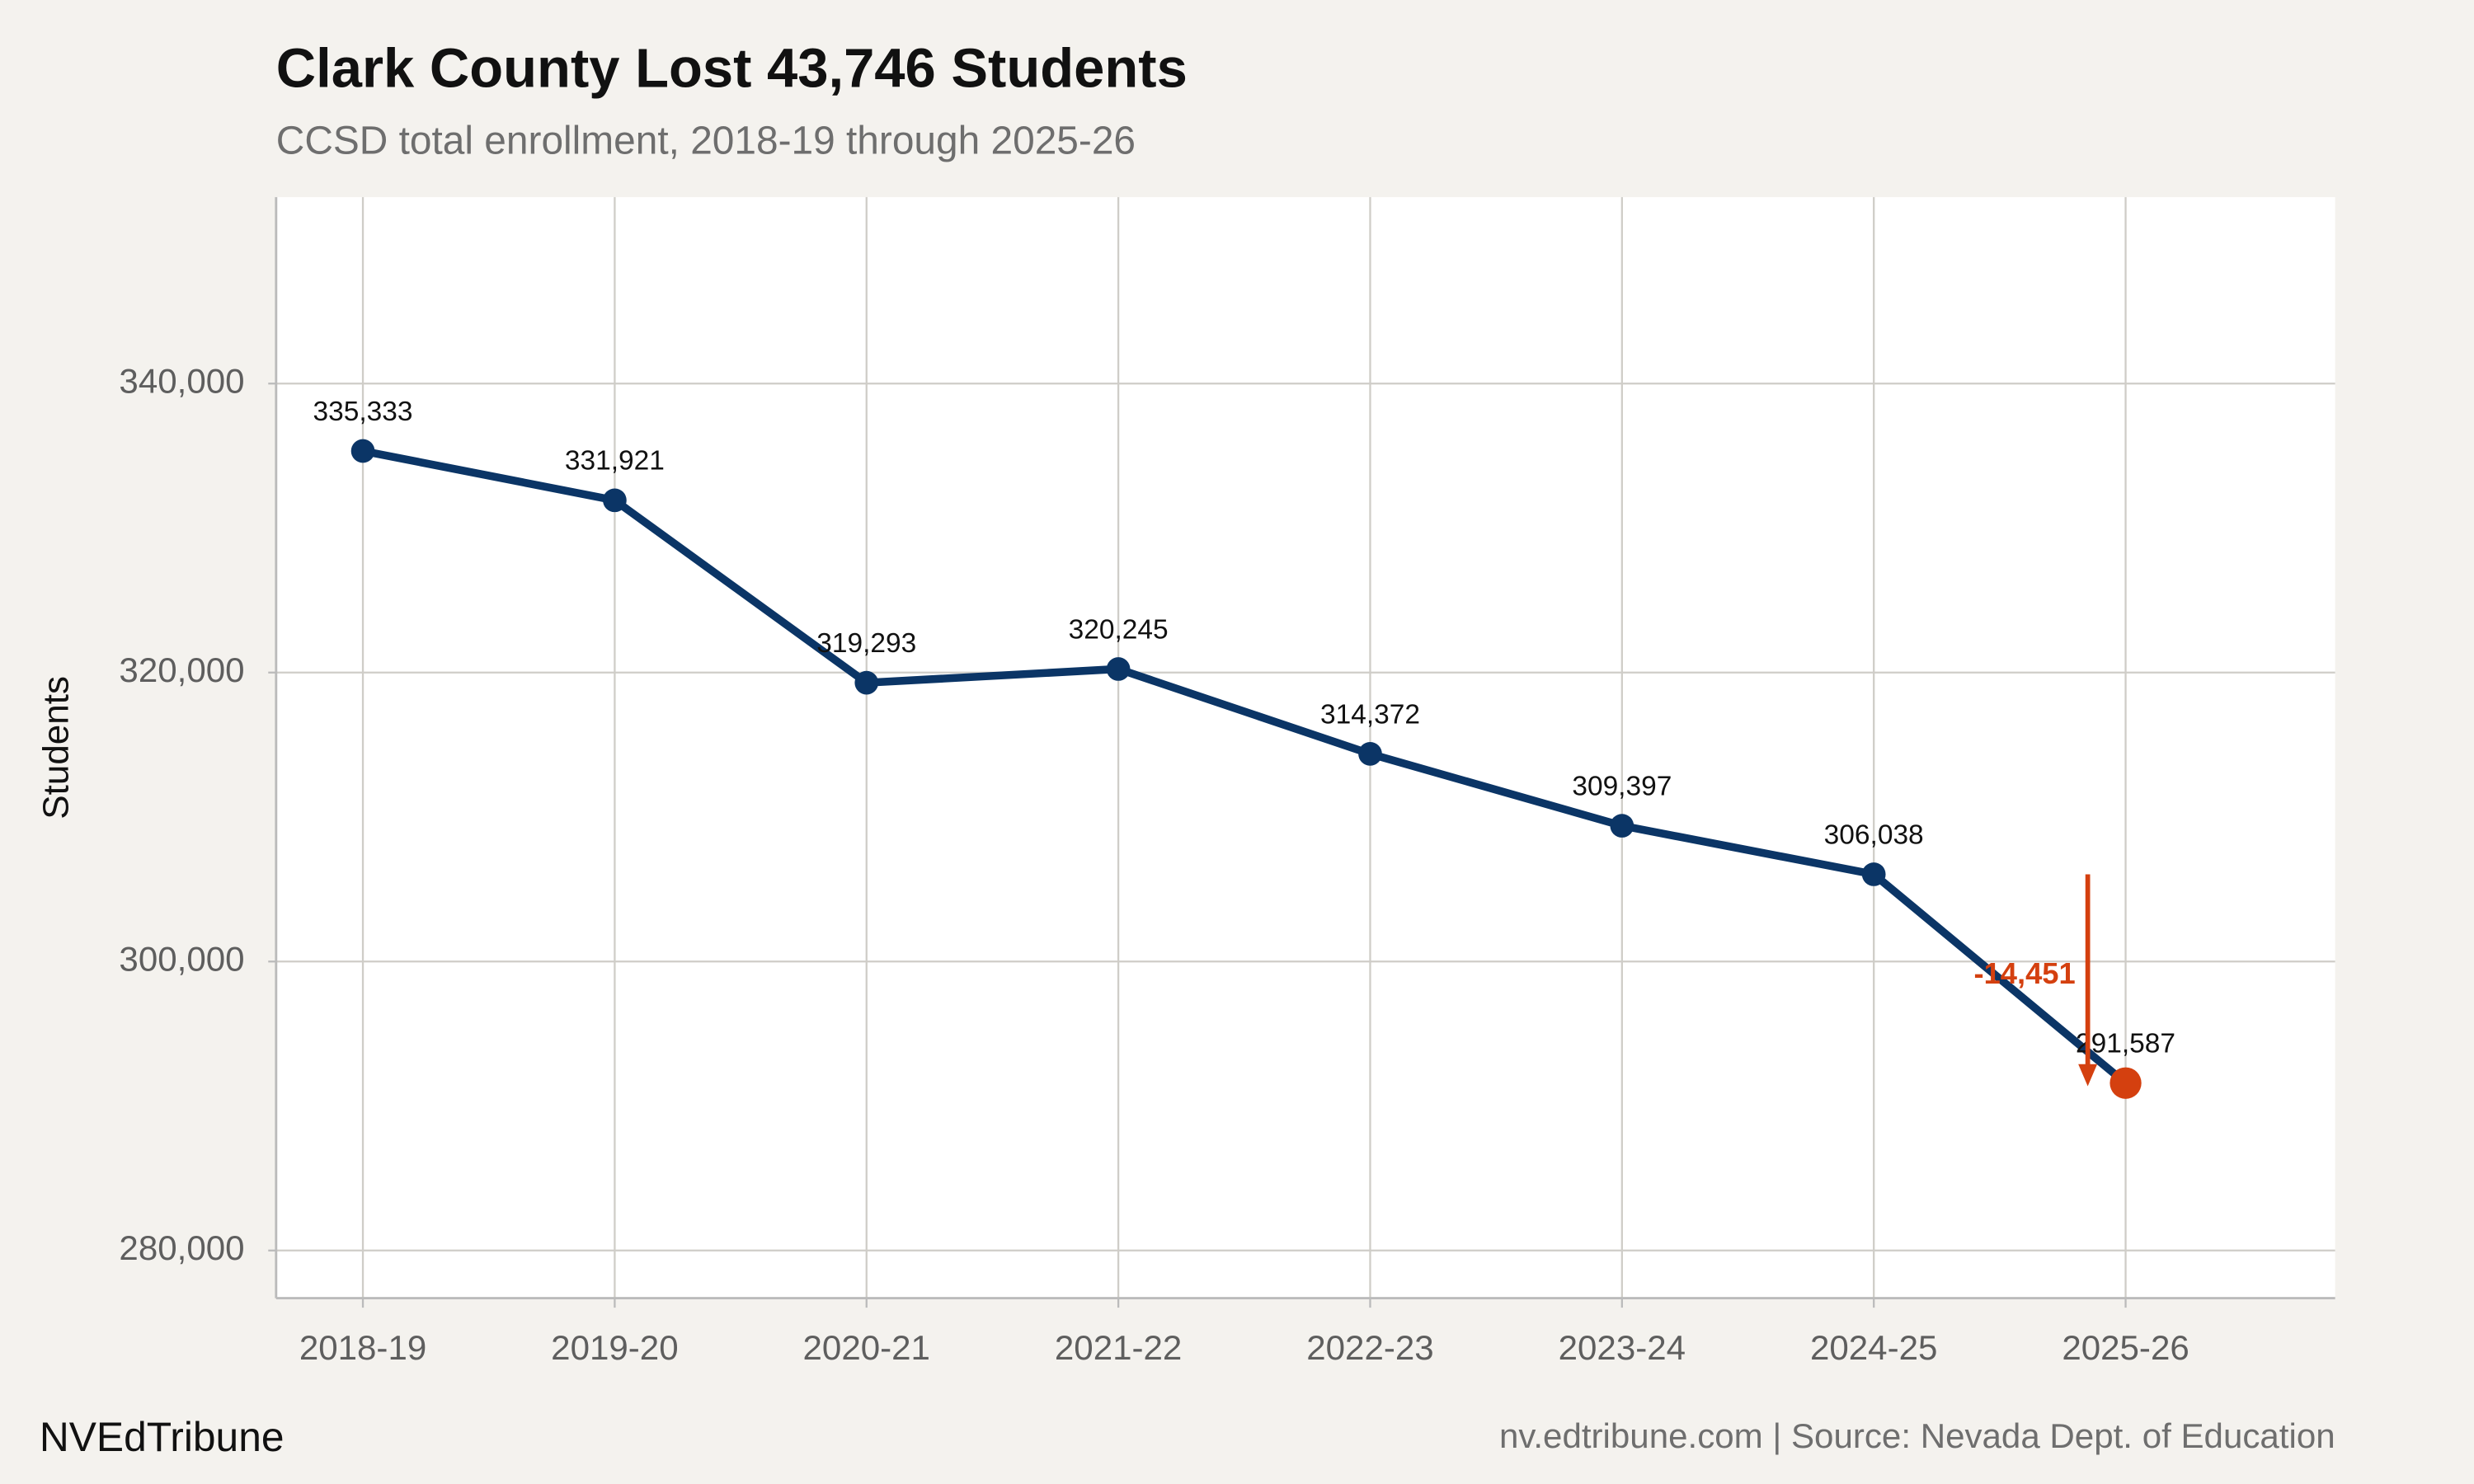  What do you see at coordinates (1873, 1347) in the screenshot?
I see `x-tick-label: 2024-25` at bounding box center [1873, 1347].